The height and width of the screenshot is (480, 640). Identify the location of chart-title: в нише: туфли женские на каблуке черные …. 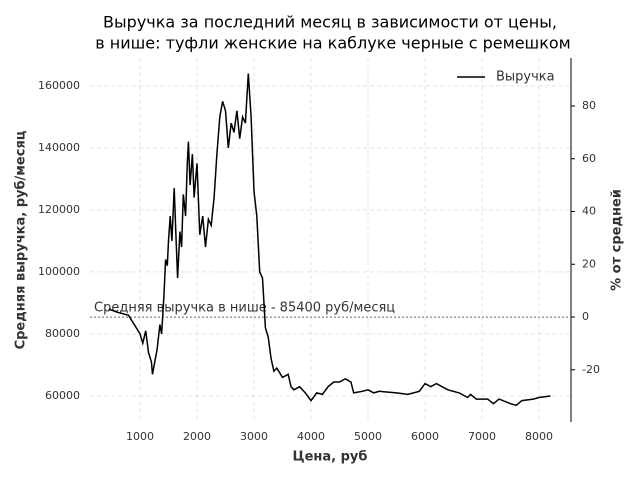
(332, 43).